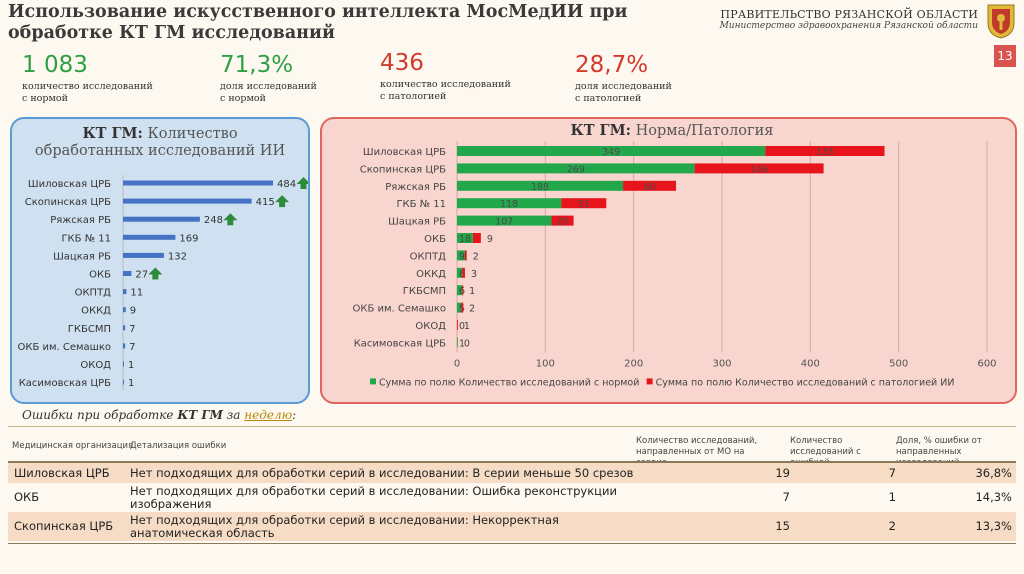 The image size is (1024, 574). I want to click on data-label: 7, so click(132, 329).